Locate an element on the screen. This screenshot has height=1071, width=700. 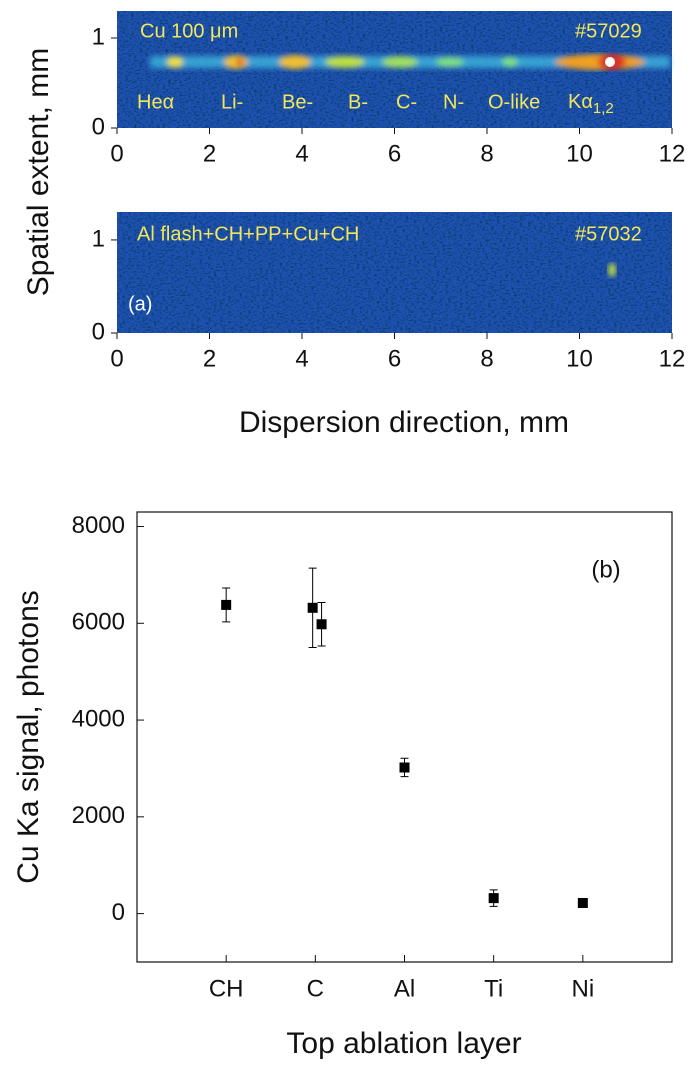
annotation: Cu 100 μm is located at coordinates (189, 31).